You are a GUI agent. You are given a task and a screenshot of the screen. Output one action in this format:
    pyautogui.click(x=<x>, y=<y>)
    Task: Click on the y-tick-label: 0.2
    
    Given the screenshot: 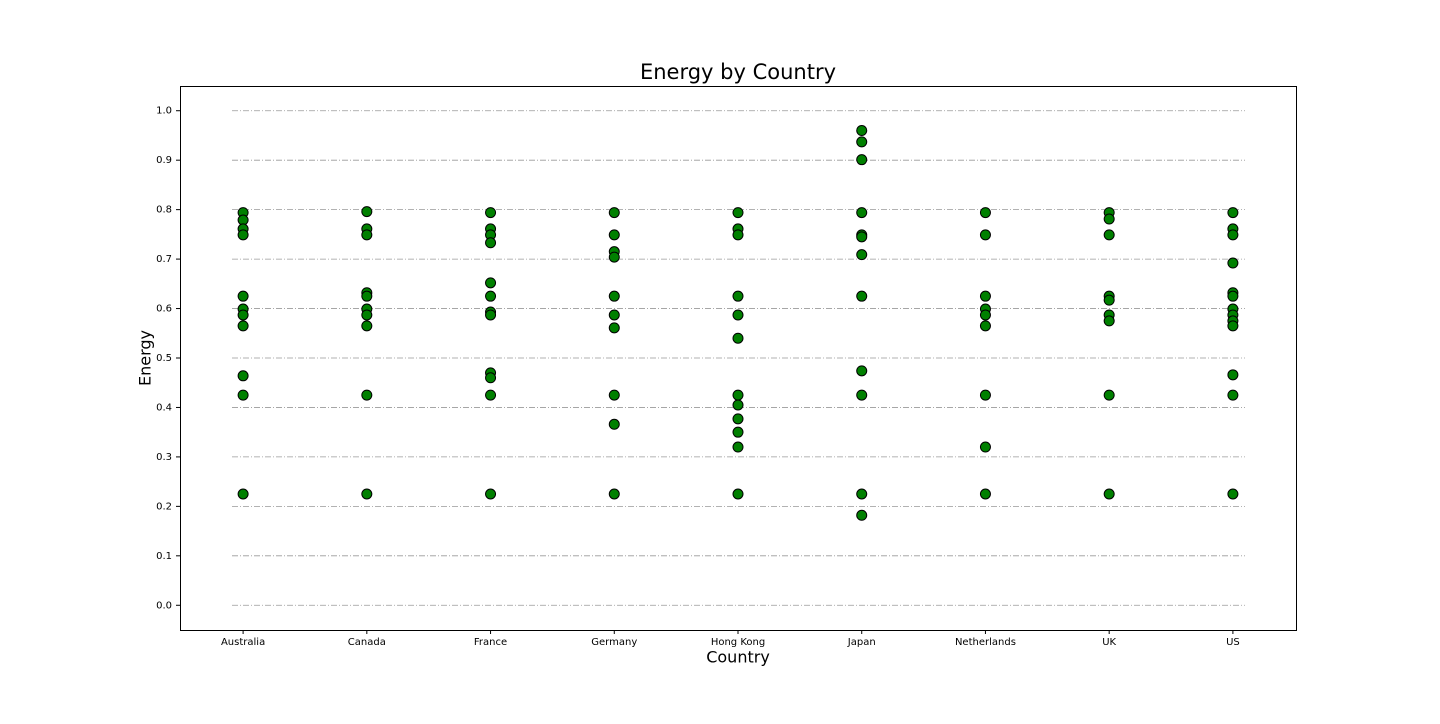 What is the action you would take?
    pyautogui.click(x=164, y=506)
    